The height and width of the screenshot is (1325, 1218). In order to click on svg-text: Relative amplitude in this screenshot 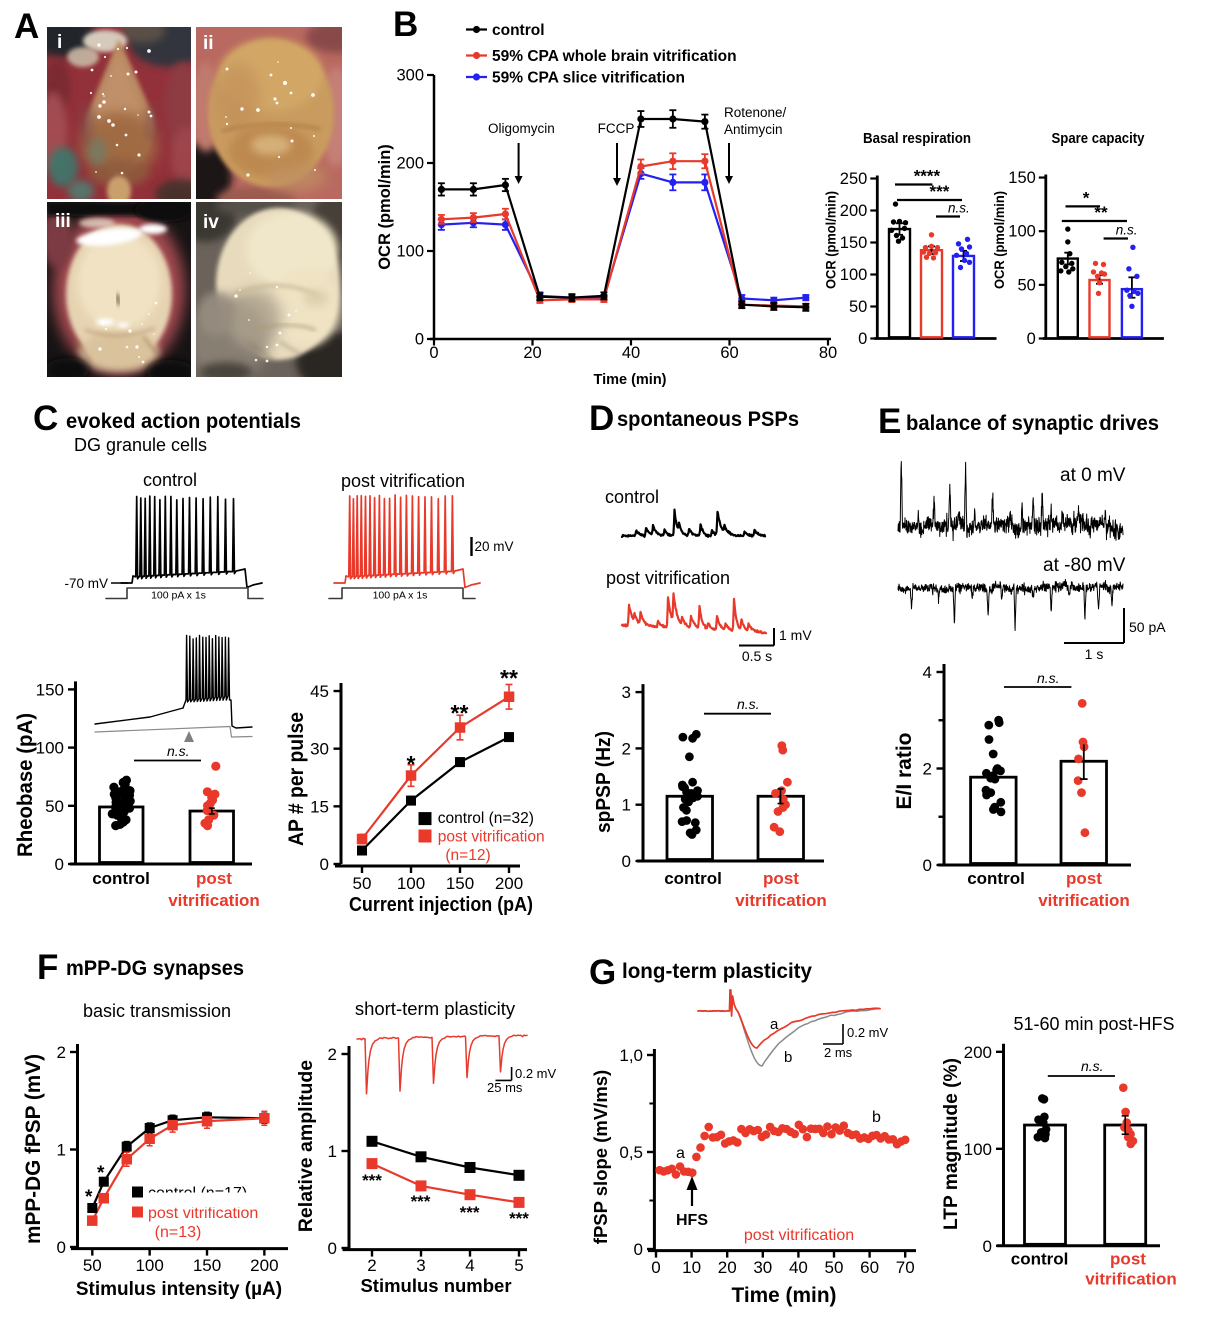, I will do `click(306, 1146)`.